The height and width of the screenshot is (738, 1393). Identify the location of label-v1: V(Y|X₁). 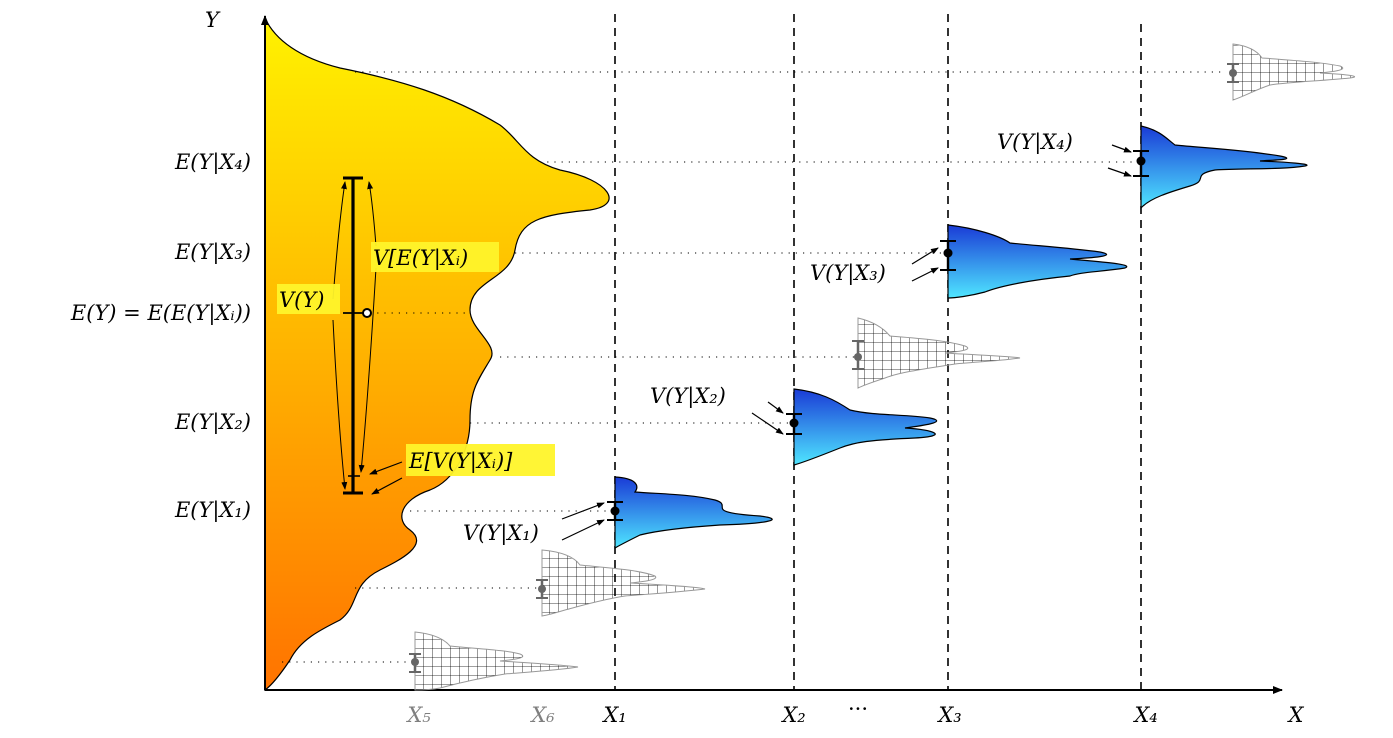
(501, 533).